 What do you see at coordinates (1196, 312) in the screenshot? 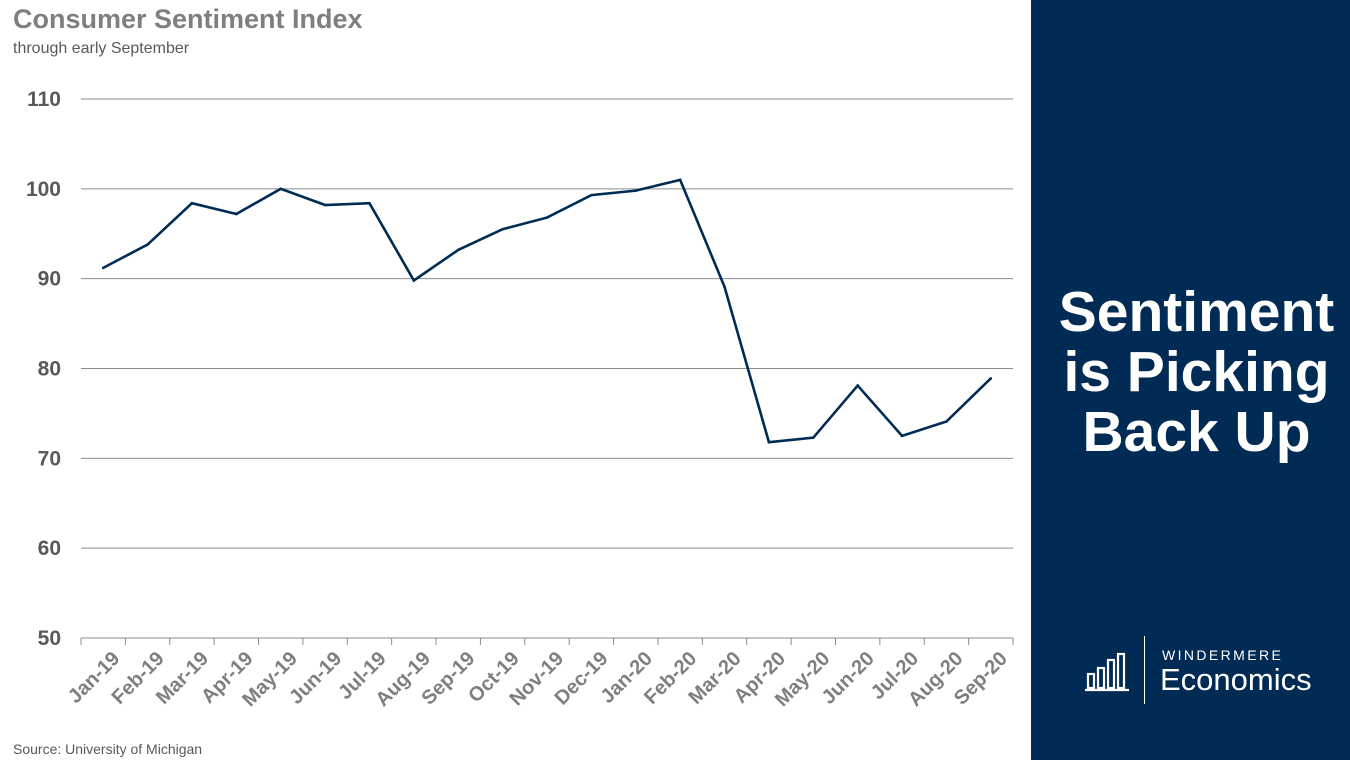
I see `headline-line: Sentiment` at bounding box center [1196, 312].